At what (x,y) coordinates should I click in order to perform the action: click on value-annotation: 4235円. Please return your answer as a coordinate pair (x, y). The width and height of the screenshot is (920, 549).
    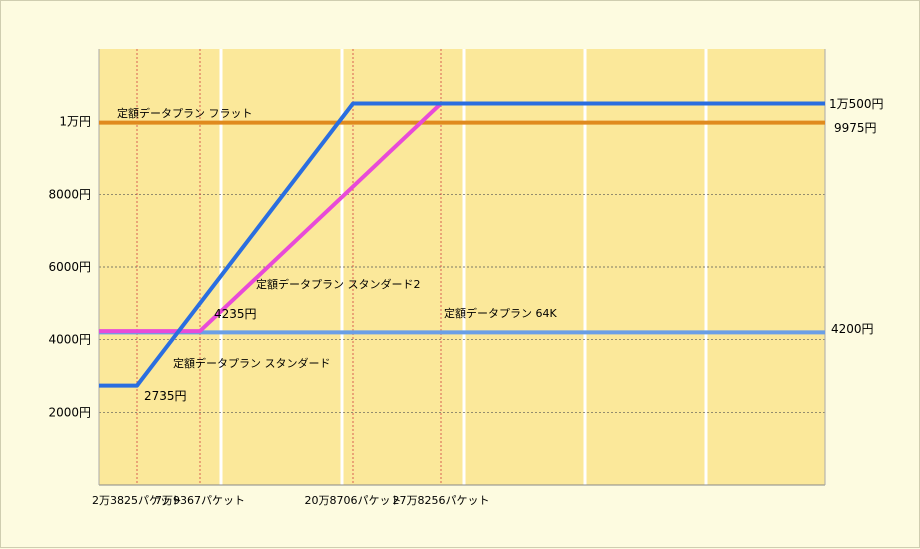
    Looking at the image, I should click on (235, 314).